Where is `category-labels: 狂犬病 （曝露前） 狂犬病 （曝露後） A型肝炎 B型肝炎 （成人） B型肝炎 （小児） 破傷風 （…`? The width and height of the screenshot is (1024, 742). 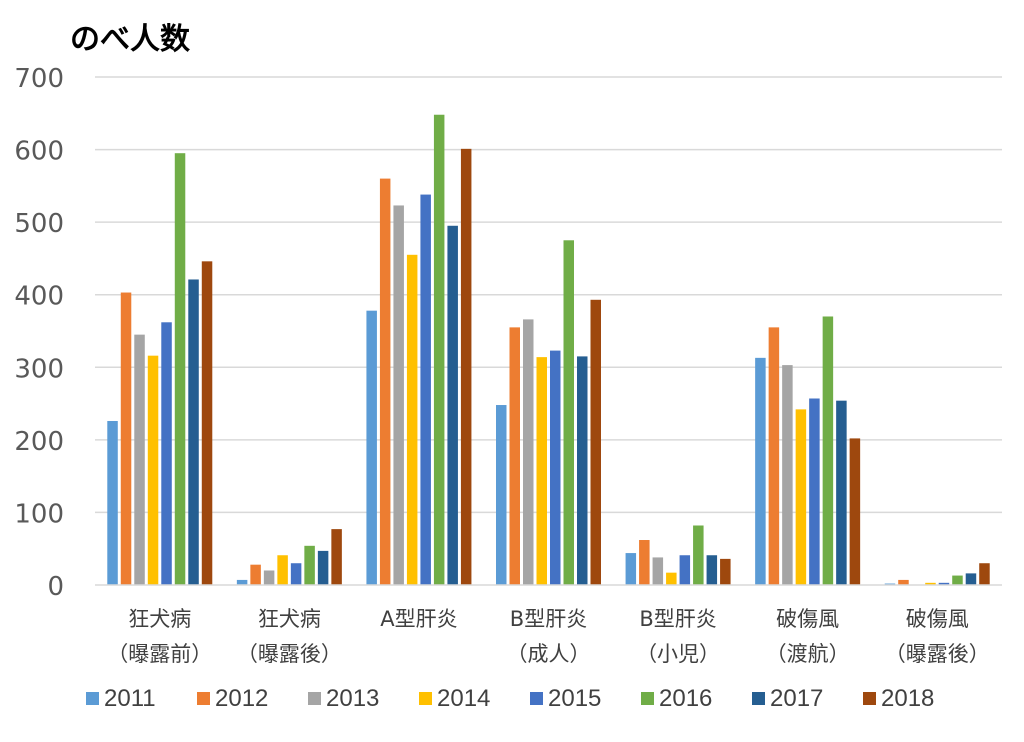
category-labels: 狂犬病 （曝露前） 狂犬病 （曝露後） A型肝炎 B型肝炎 （成人） B型肝炎 （小児） 破傷風 （… is located at coordinates (548, 636).